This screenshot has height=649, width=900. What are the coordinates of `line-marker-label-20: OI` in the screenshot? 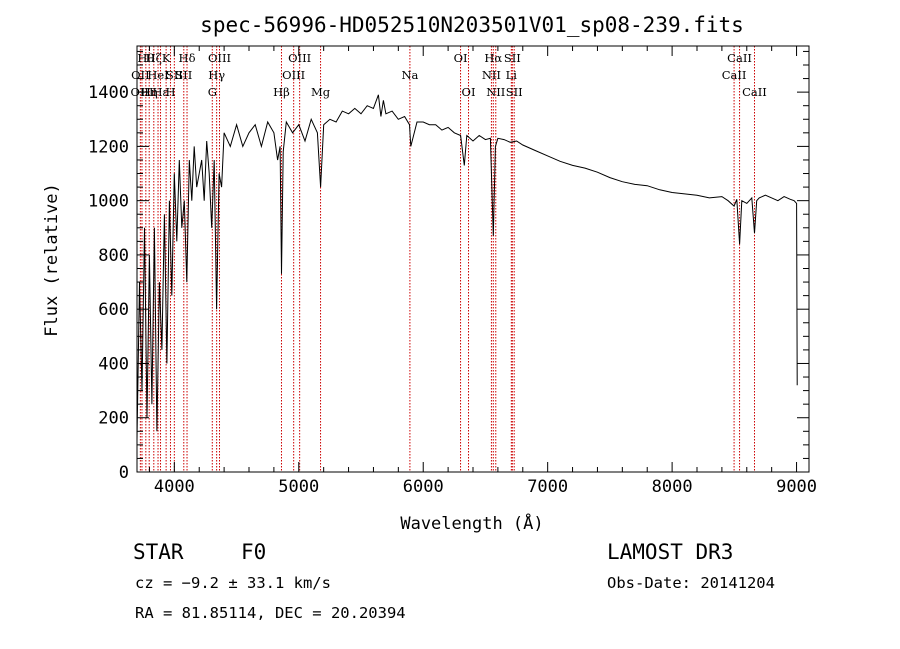 It's located at (461, 58).